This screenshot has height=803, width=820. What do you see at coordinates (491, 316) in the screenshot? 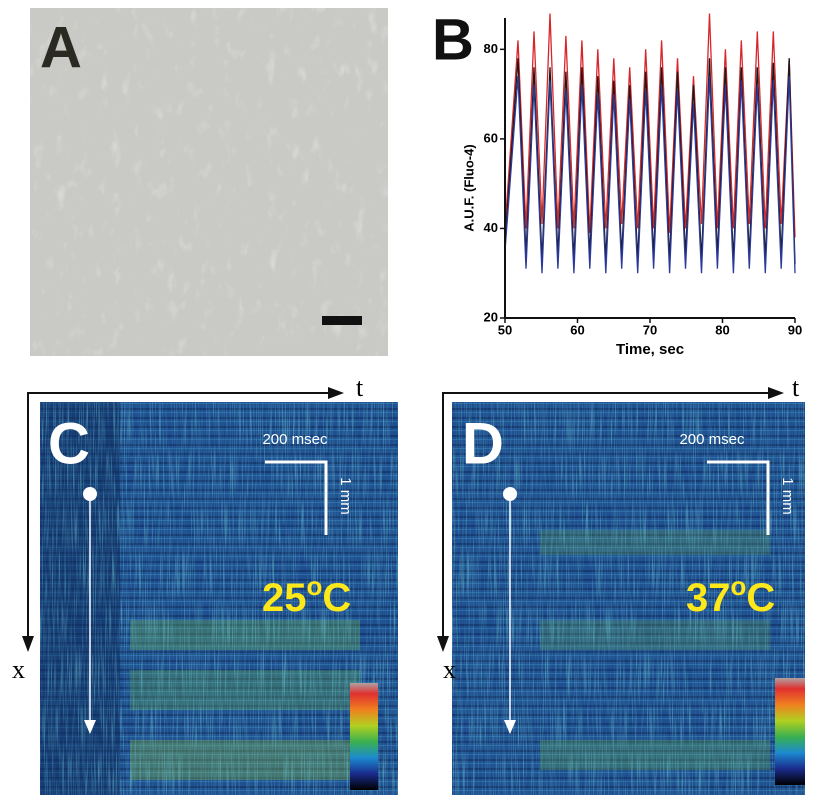
I see `y-tick-label: 20` at bounding box center [491, 316].